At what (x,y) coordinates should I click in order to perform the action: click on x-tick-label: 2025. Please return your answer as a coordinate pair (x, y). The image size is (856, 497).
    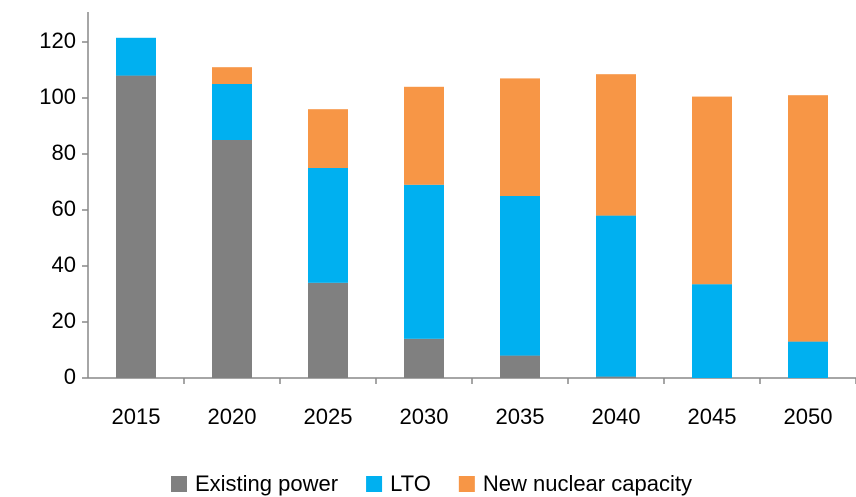
    Looking at the image, I should click on (328, 416).